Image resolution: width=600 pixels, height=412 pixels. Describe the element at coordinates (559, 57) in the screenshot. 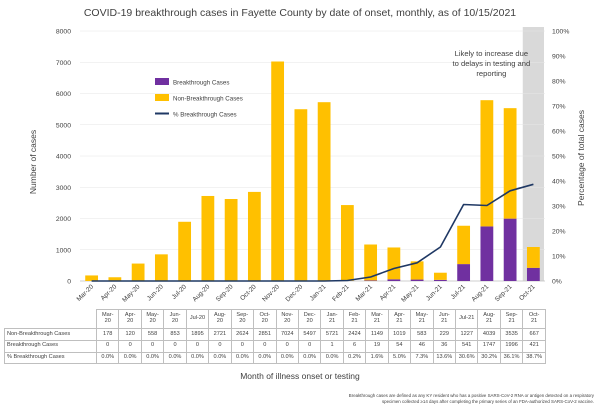

I see `y2-tick-label: 90%` at that location.